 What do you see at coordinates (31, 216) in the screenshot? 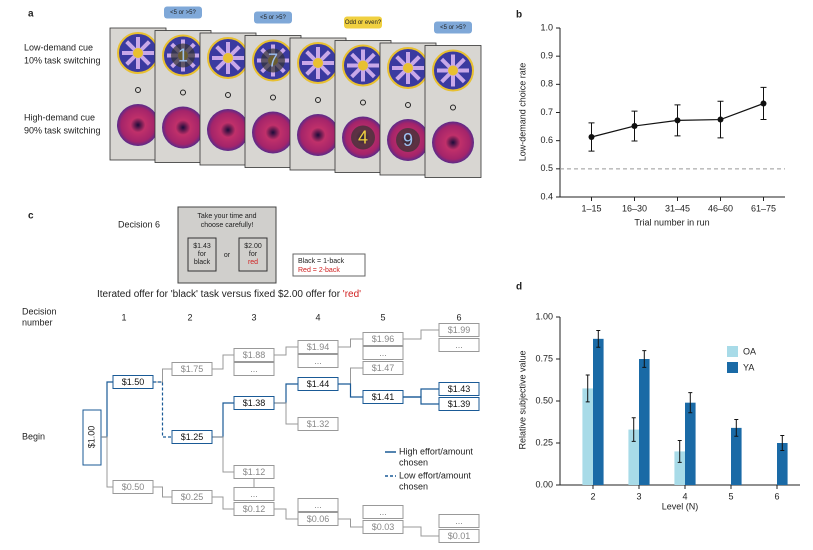
I see `panel-label: c` at bounding box center [31, 216].